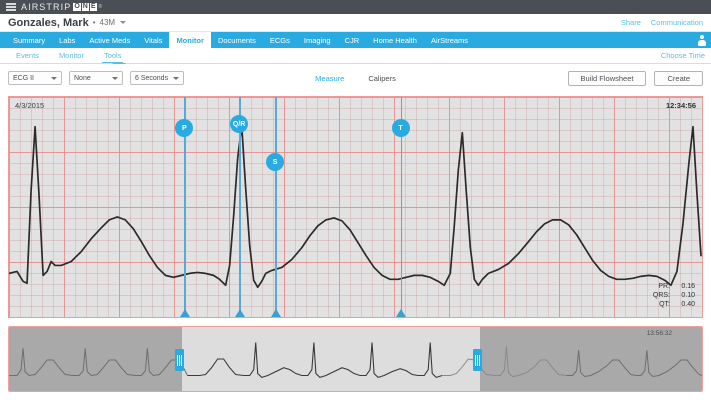  What do you see at coordinates (688, 304) in the screenshot?
I see `qt-value: 0.40` at bounding box center [688, 304].